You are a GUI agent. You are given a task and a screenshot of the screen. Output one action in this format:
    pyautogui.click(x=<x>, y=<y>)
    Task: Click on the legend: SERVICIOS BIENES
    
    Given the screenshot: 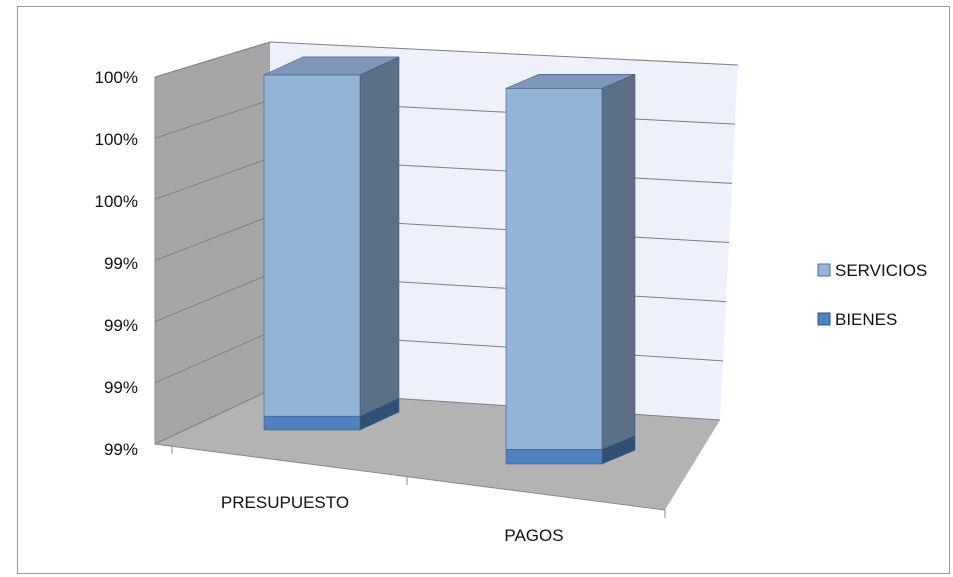 What is the action you would take?
    pyautogui.click(x=872, y=295)
    